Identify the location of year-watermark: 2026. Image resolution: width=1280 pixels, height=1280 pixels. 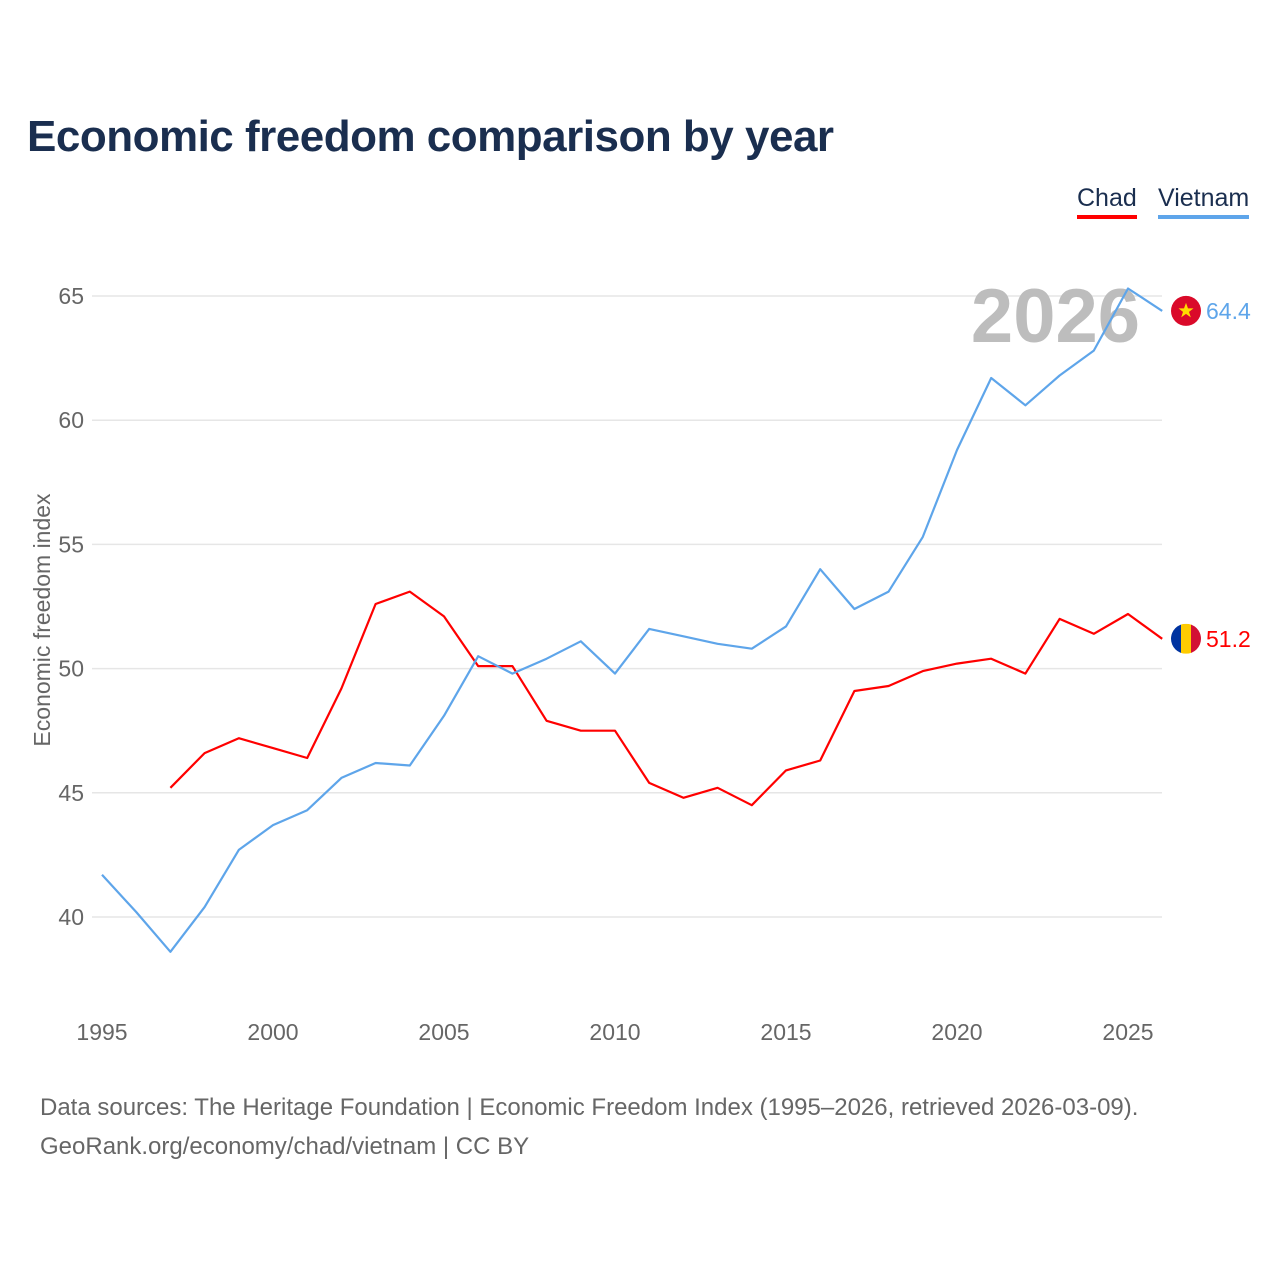
(1055, 316).